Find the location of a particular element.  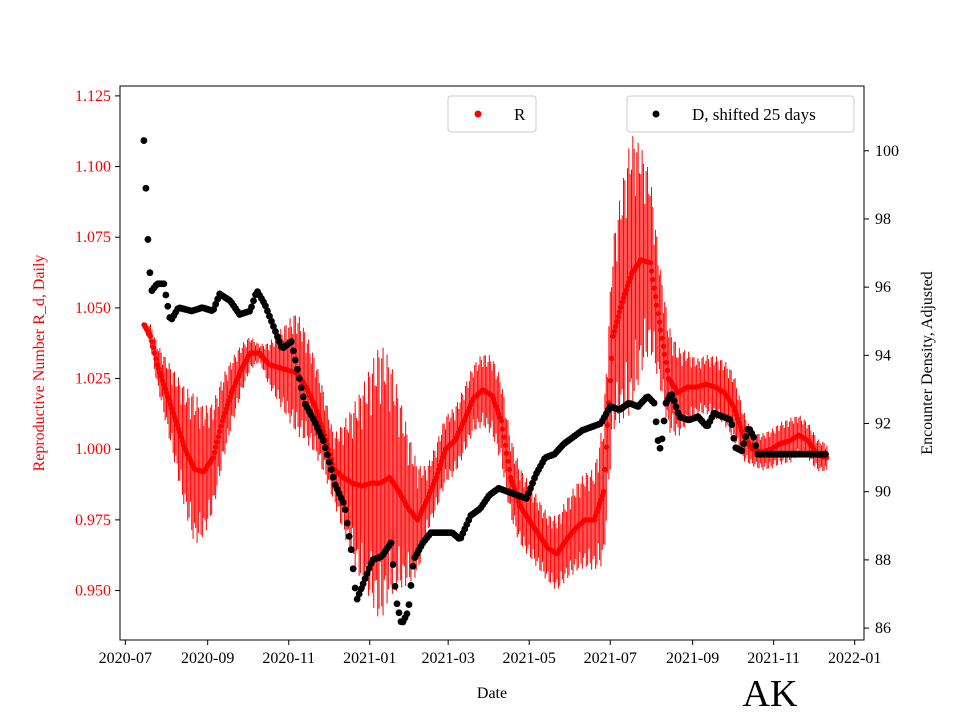

y-axis-label-right: Encounter Density, Adjusted is located at coordinates (927, 362).